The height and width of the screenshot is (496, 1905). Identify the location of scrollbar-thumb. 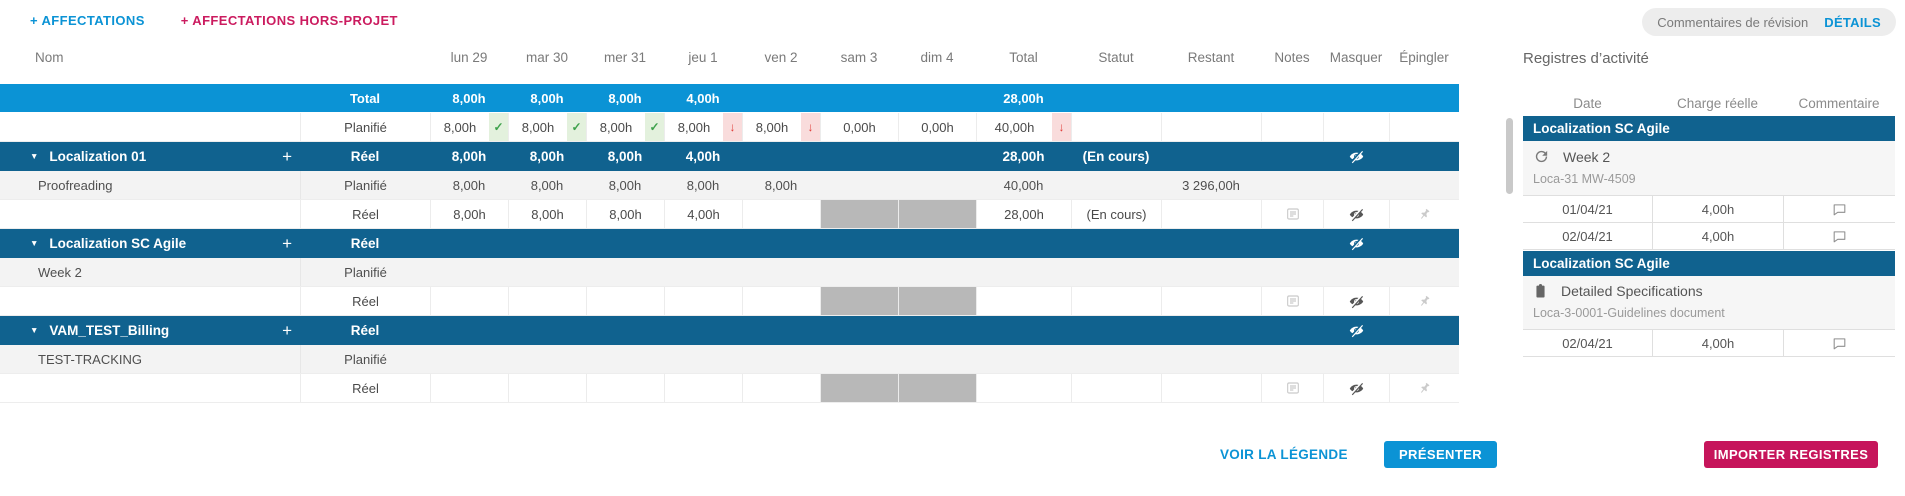
(1509, 156).